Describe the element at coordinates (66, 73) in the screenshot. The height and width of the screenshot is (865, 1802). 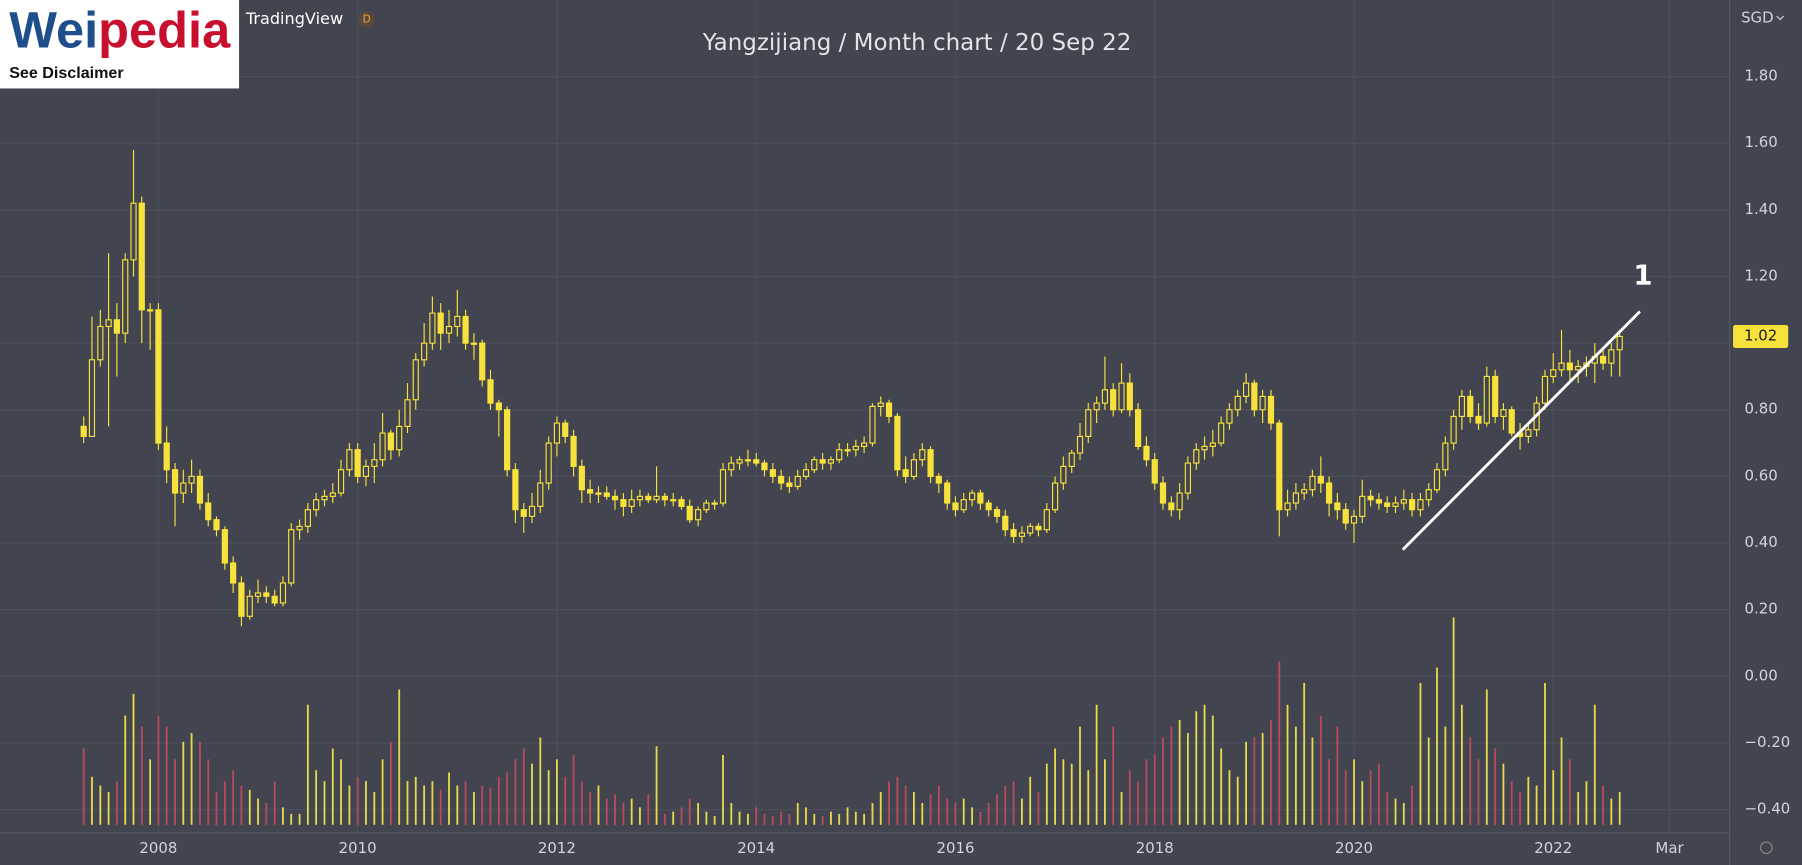
I see `logo-note: See Disclaimer` at that location.